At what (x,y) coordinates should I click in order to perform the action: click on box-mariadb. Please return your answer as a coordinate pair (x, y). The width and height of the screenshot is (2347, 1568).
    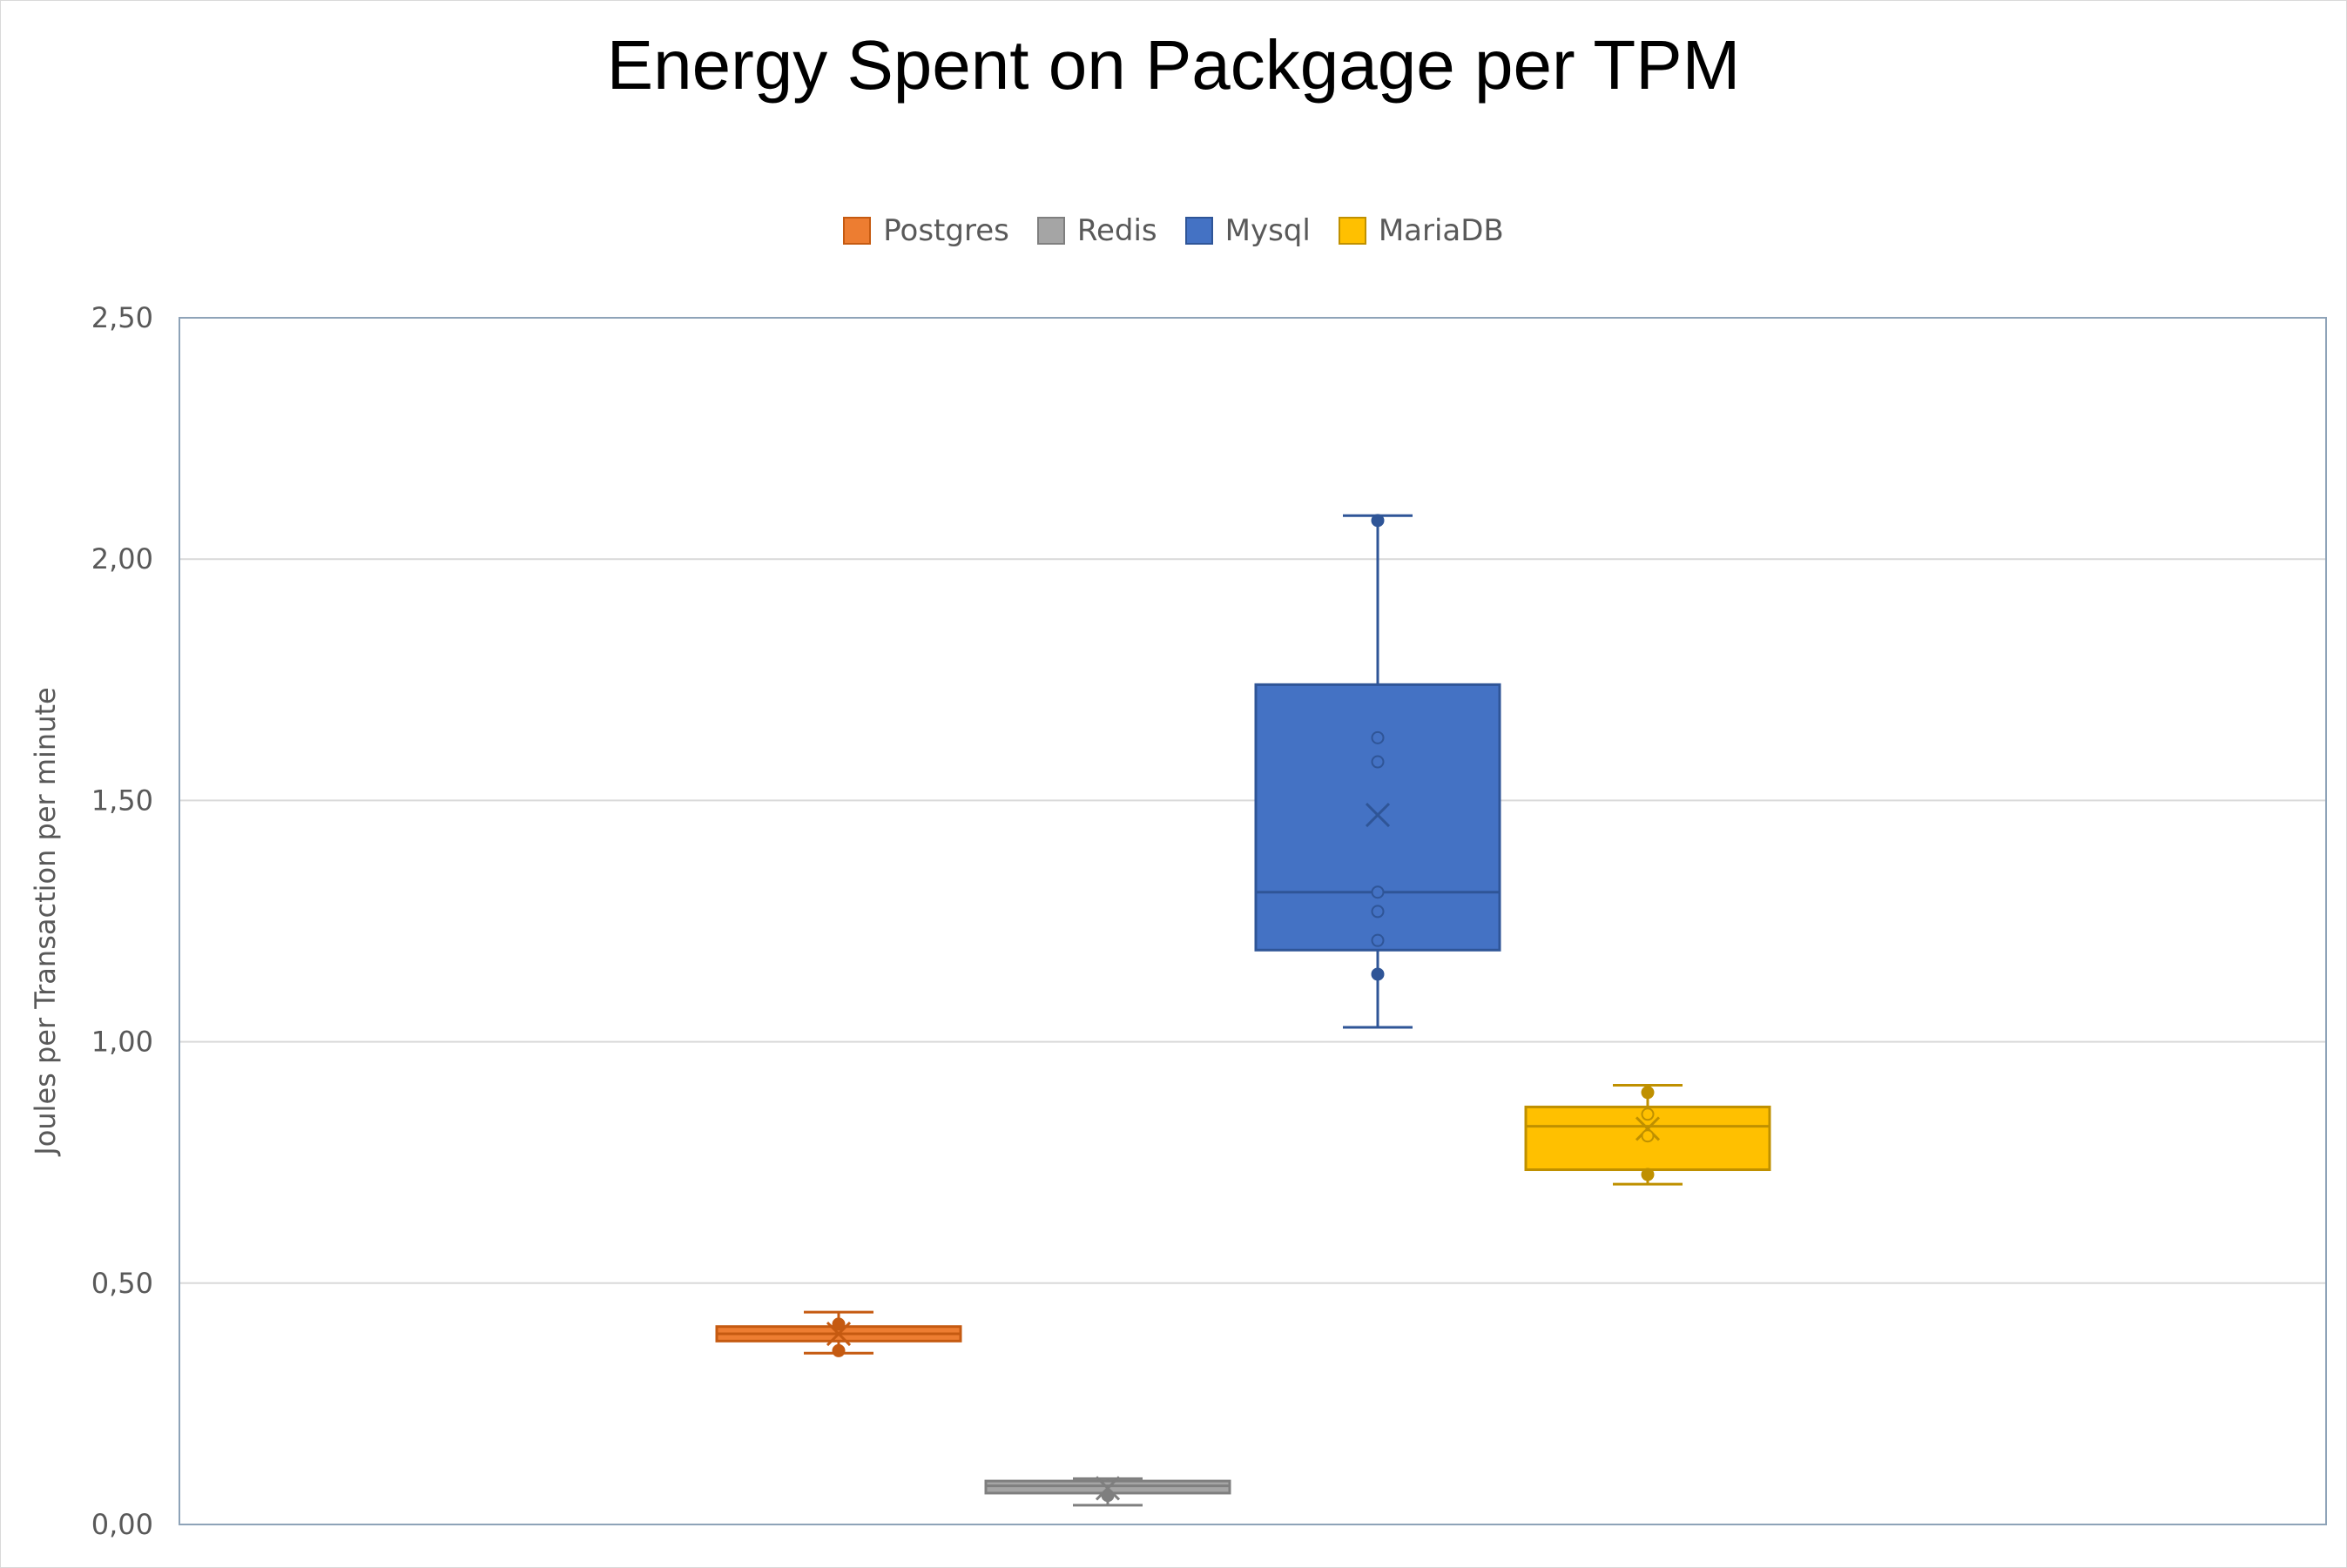
    Looking at the image, I should click on (1647, 1134).